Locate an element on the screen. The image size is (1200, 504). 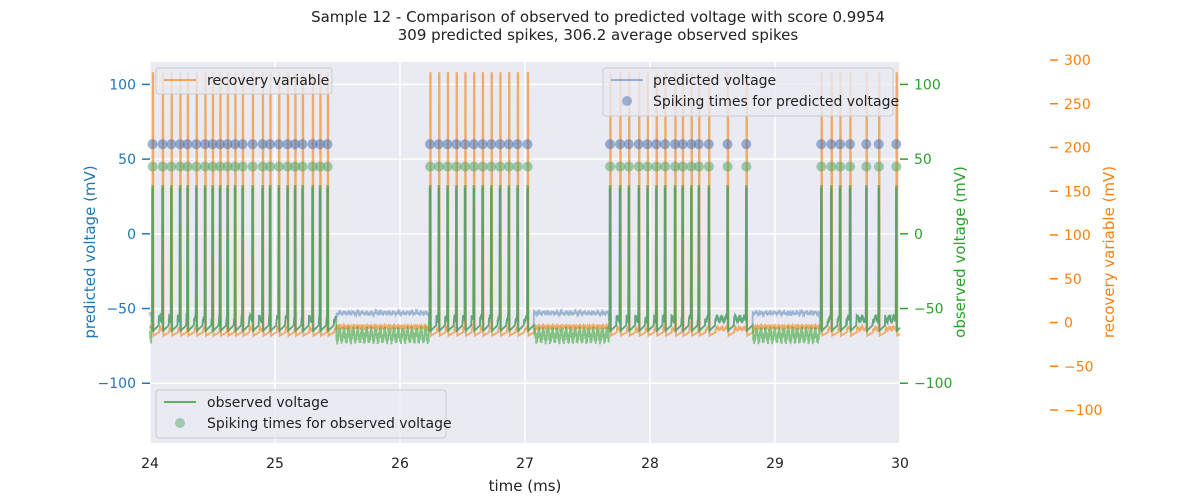
right-tick-label: −50 is located at coordinates (929, 310).